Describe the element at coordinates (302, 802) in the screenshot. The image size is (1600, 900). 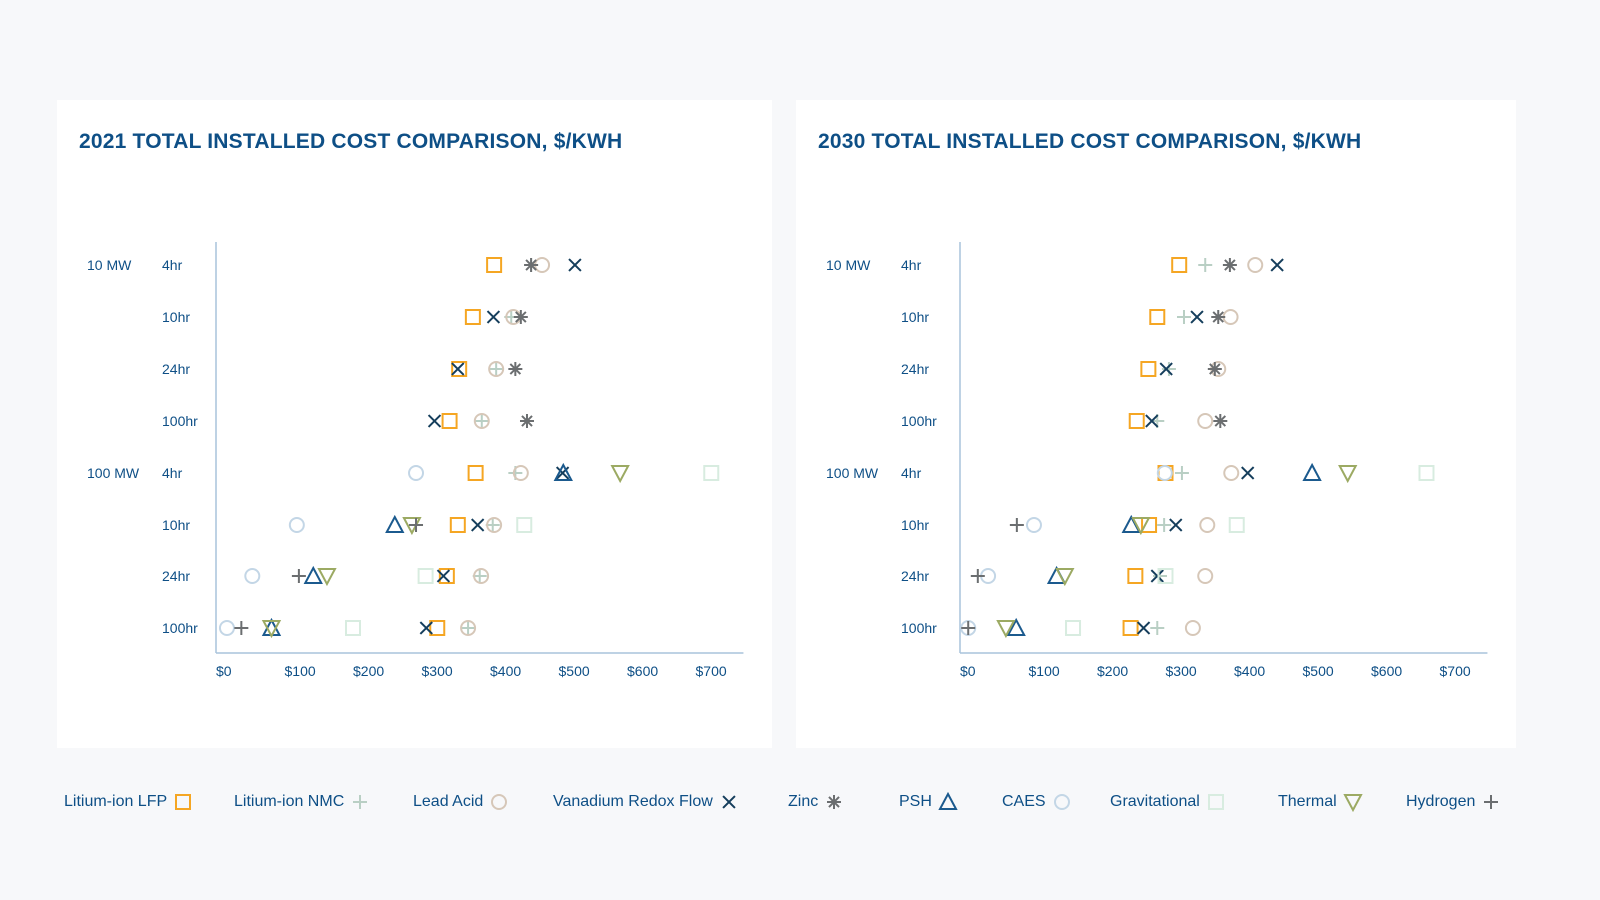
I see `legend-item-nmc: Litium-ion NMC` at that location.